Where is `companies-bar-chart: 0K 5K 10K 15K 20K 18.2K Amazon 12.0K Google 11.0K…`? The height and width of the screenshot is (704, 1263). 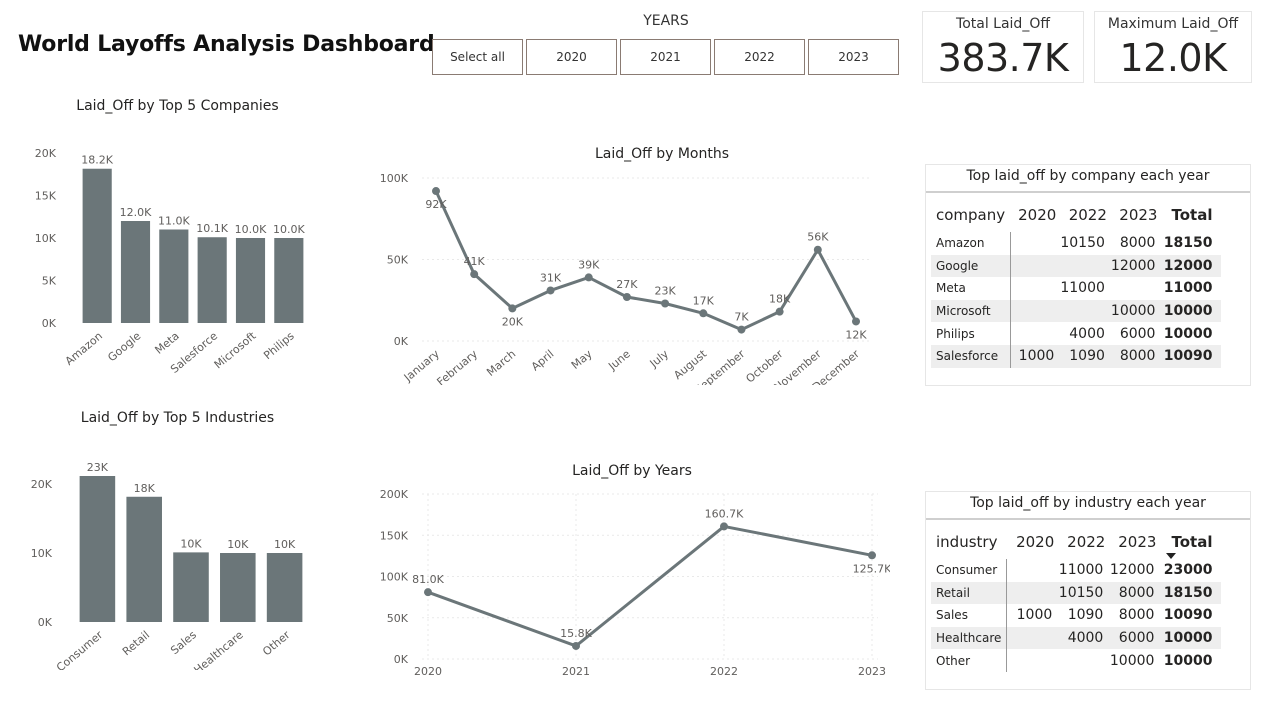
companies-bar-chart: 0K 5K 10K 15K 20K 18.2K Amazon 12.0K Google 11.0K… is located at coordinates (170, 261).